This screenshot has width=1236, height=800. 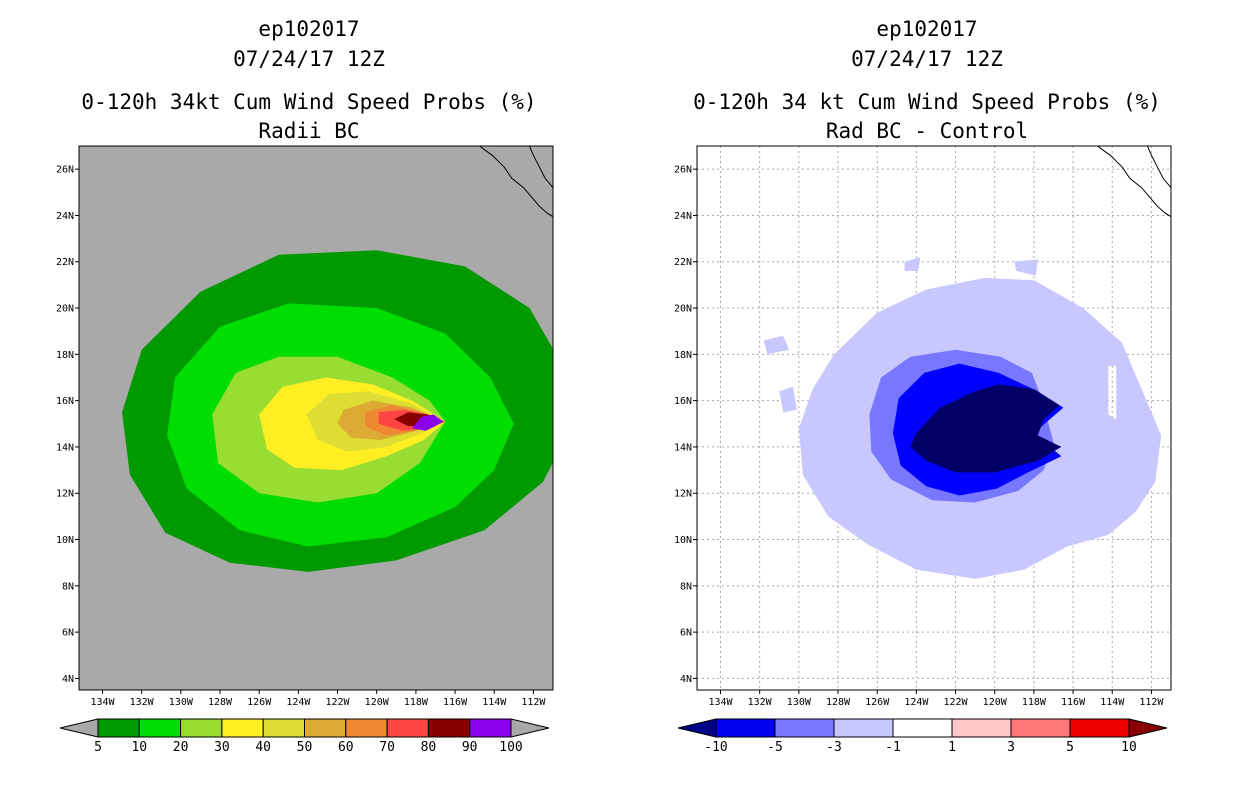 What do you see at coordinates (305, 747) in the screenshot?
I see `colorbar-label-50: 50` at bounding box center [305, 747].